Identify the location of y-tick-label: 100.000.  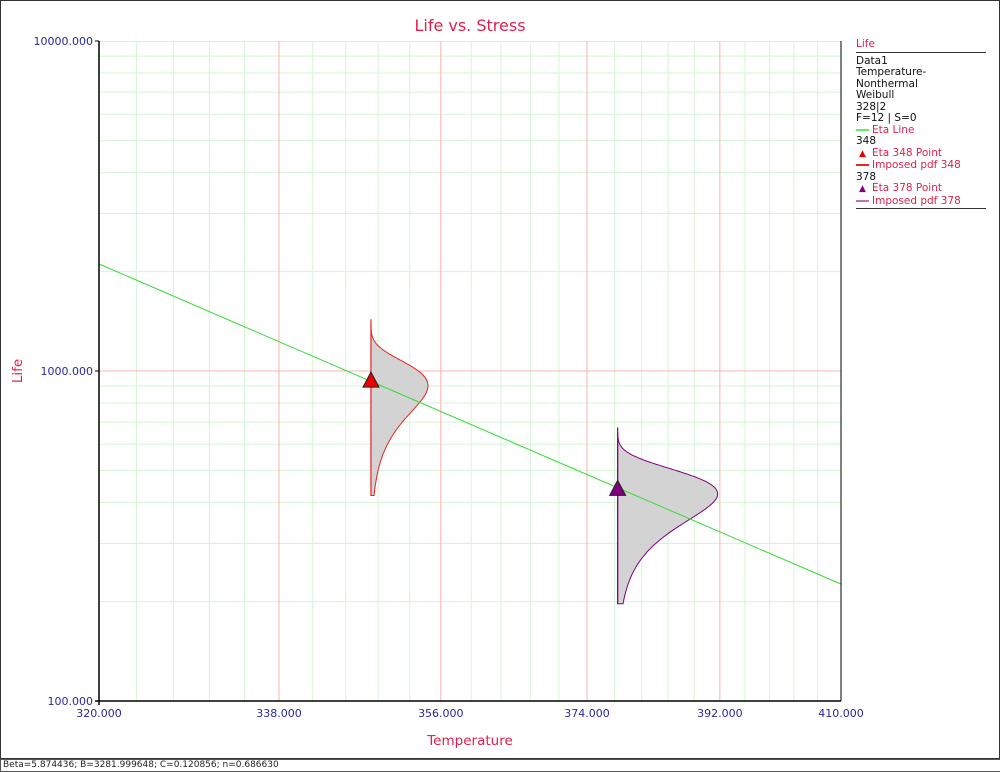
(71, 701).